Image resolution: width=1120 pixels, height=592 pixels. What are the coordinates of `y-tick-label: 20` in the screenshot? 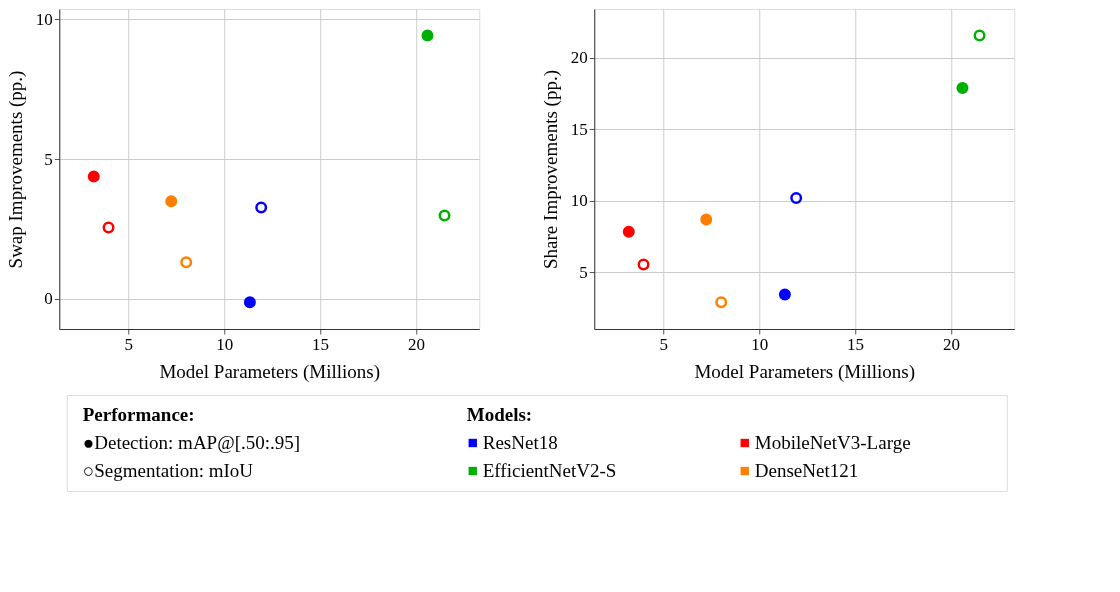 It's located at (579, 58).